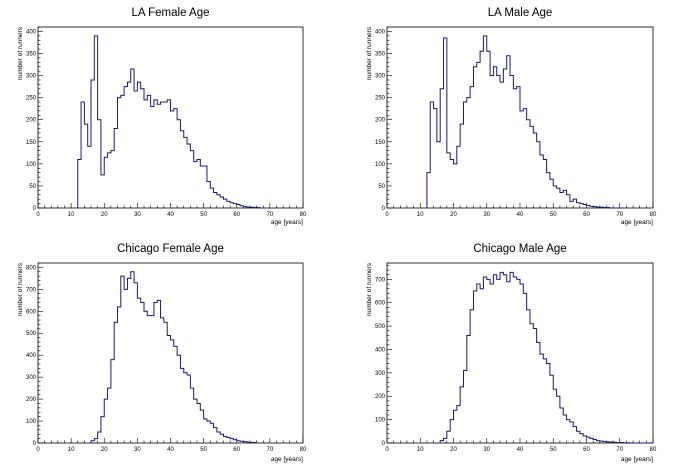 This screenshot has width=696, height=472. I want to click on y-tick-label: 700, so click(380, 280).